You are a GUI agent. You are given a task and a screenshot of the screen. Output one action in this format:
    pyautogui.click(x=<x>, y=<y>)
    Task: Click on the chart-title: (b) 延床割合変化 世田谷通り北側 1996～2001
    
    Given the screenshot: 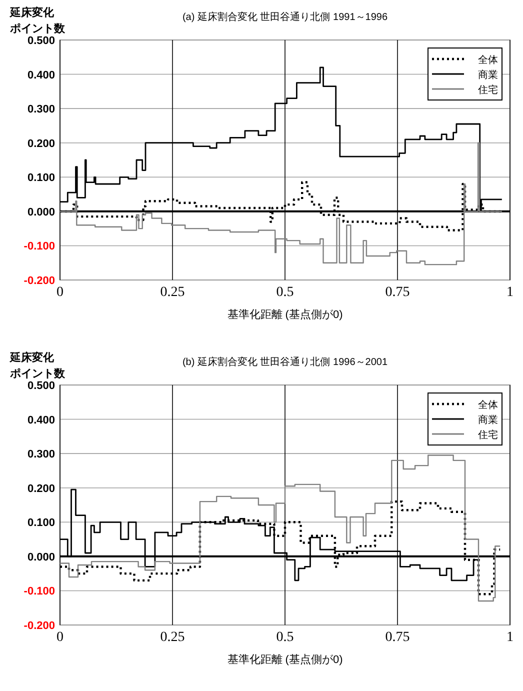 What is the action you would take?
    pyautogui.click(x=285, y=362)
    